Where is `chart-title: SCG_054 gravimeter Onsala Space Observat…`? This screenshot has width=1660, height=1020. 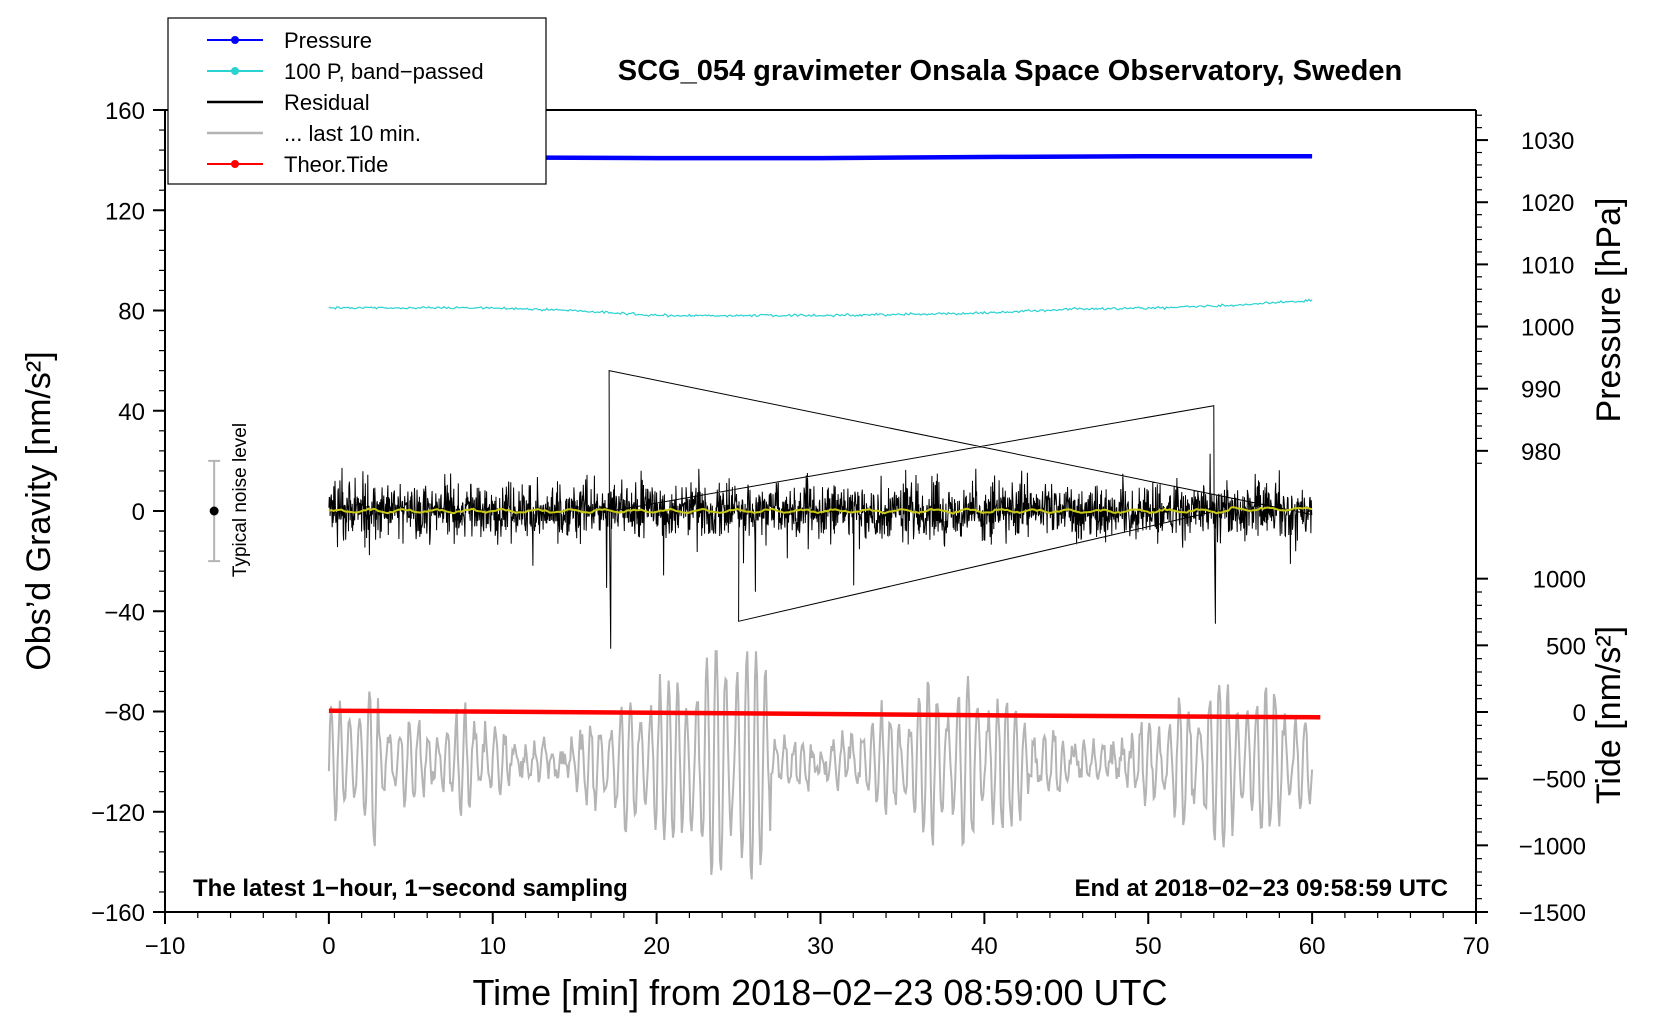 chart-title: SCG_054 gravimeter Onsala Space Observat… is located at coordinates (1010, 71).